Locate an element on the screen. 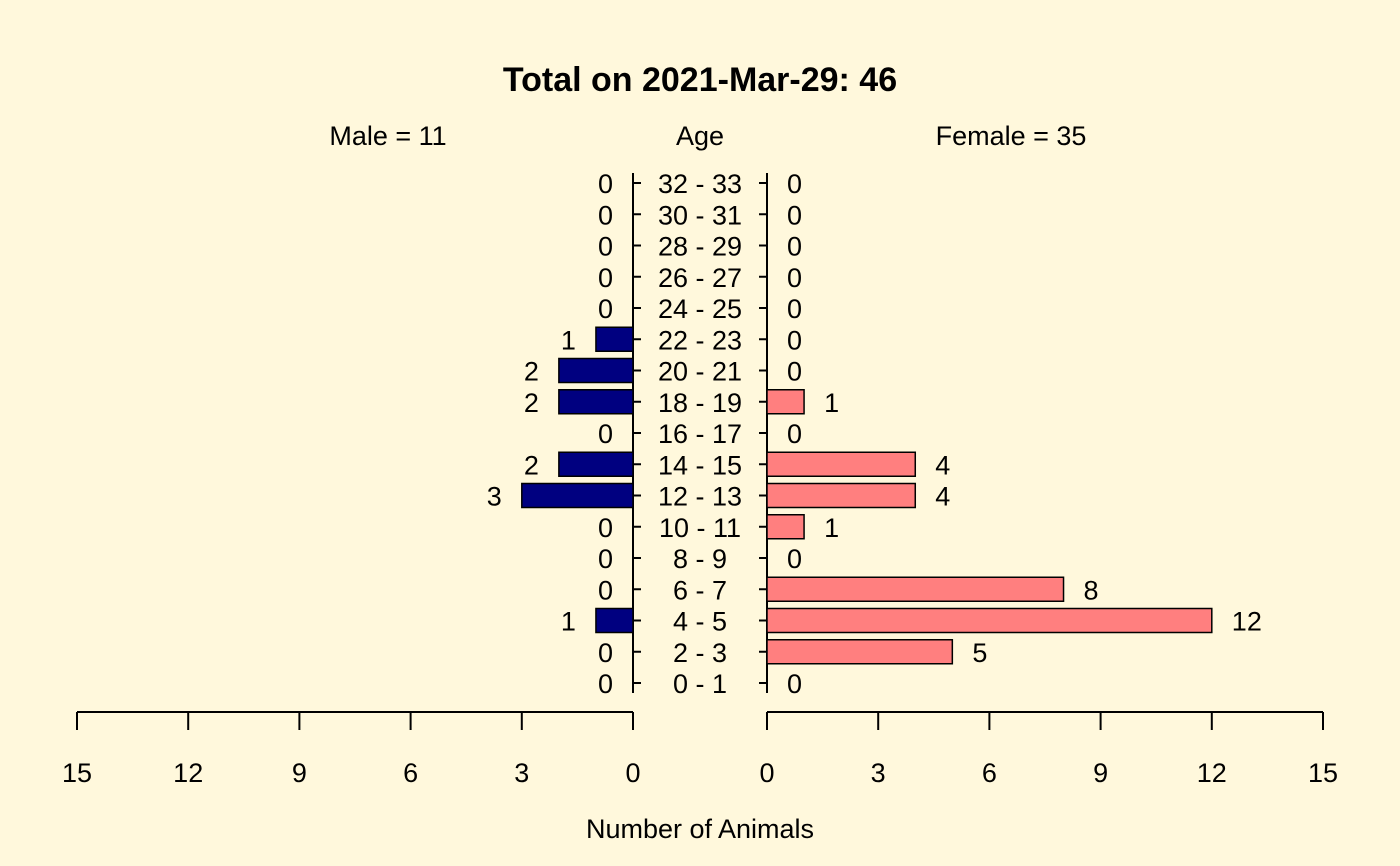  female-value-label: 5 is located at coordinates (979, 653).